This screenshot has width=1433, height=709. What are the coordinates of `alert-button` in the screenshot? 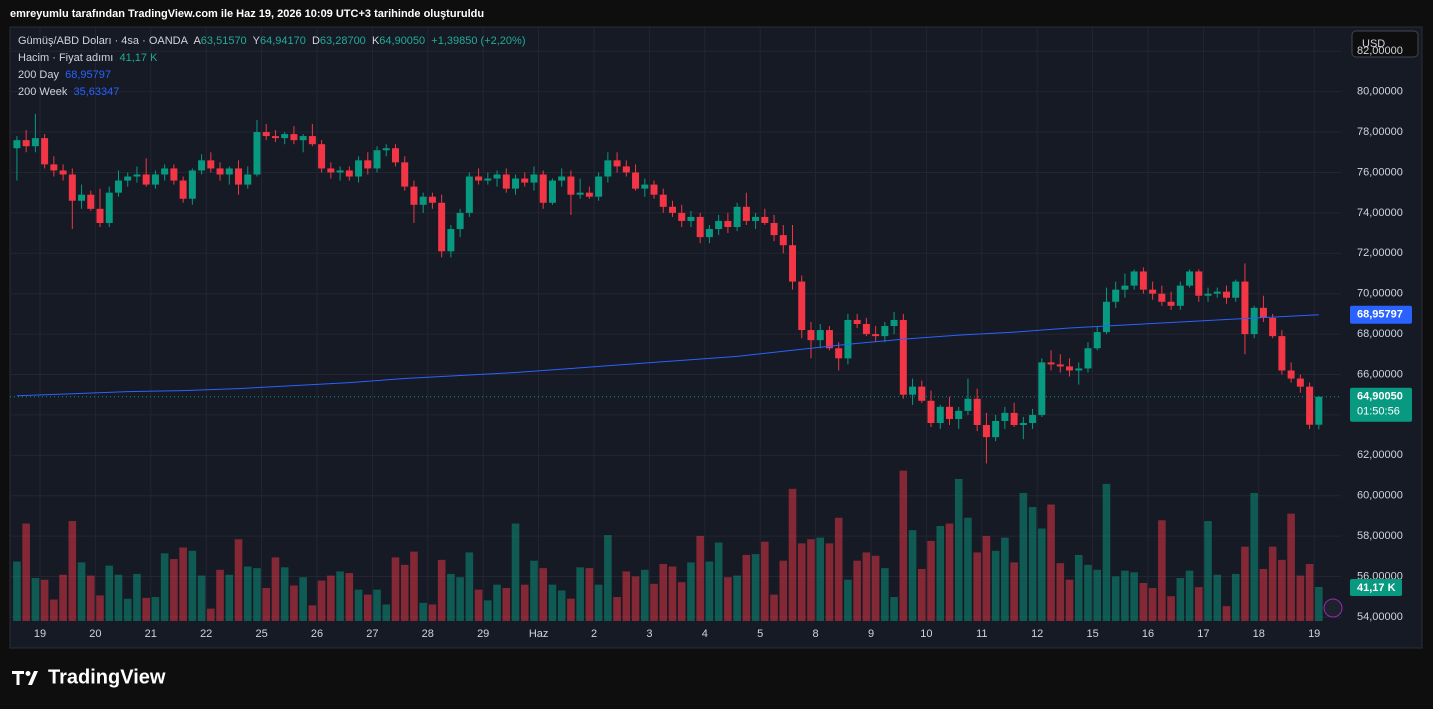 It's located at (1333, 608).